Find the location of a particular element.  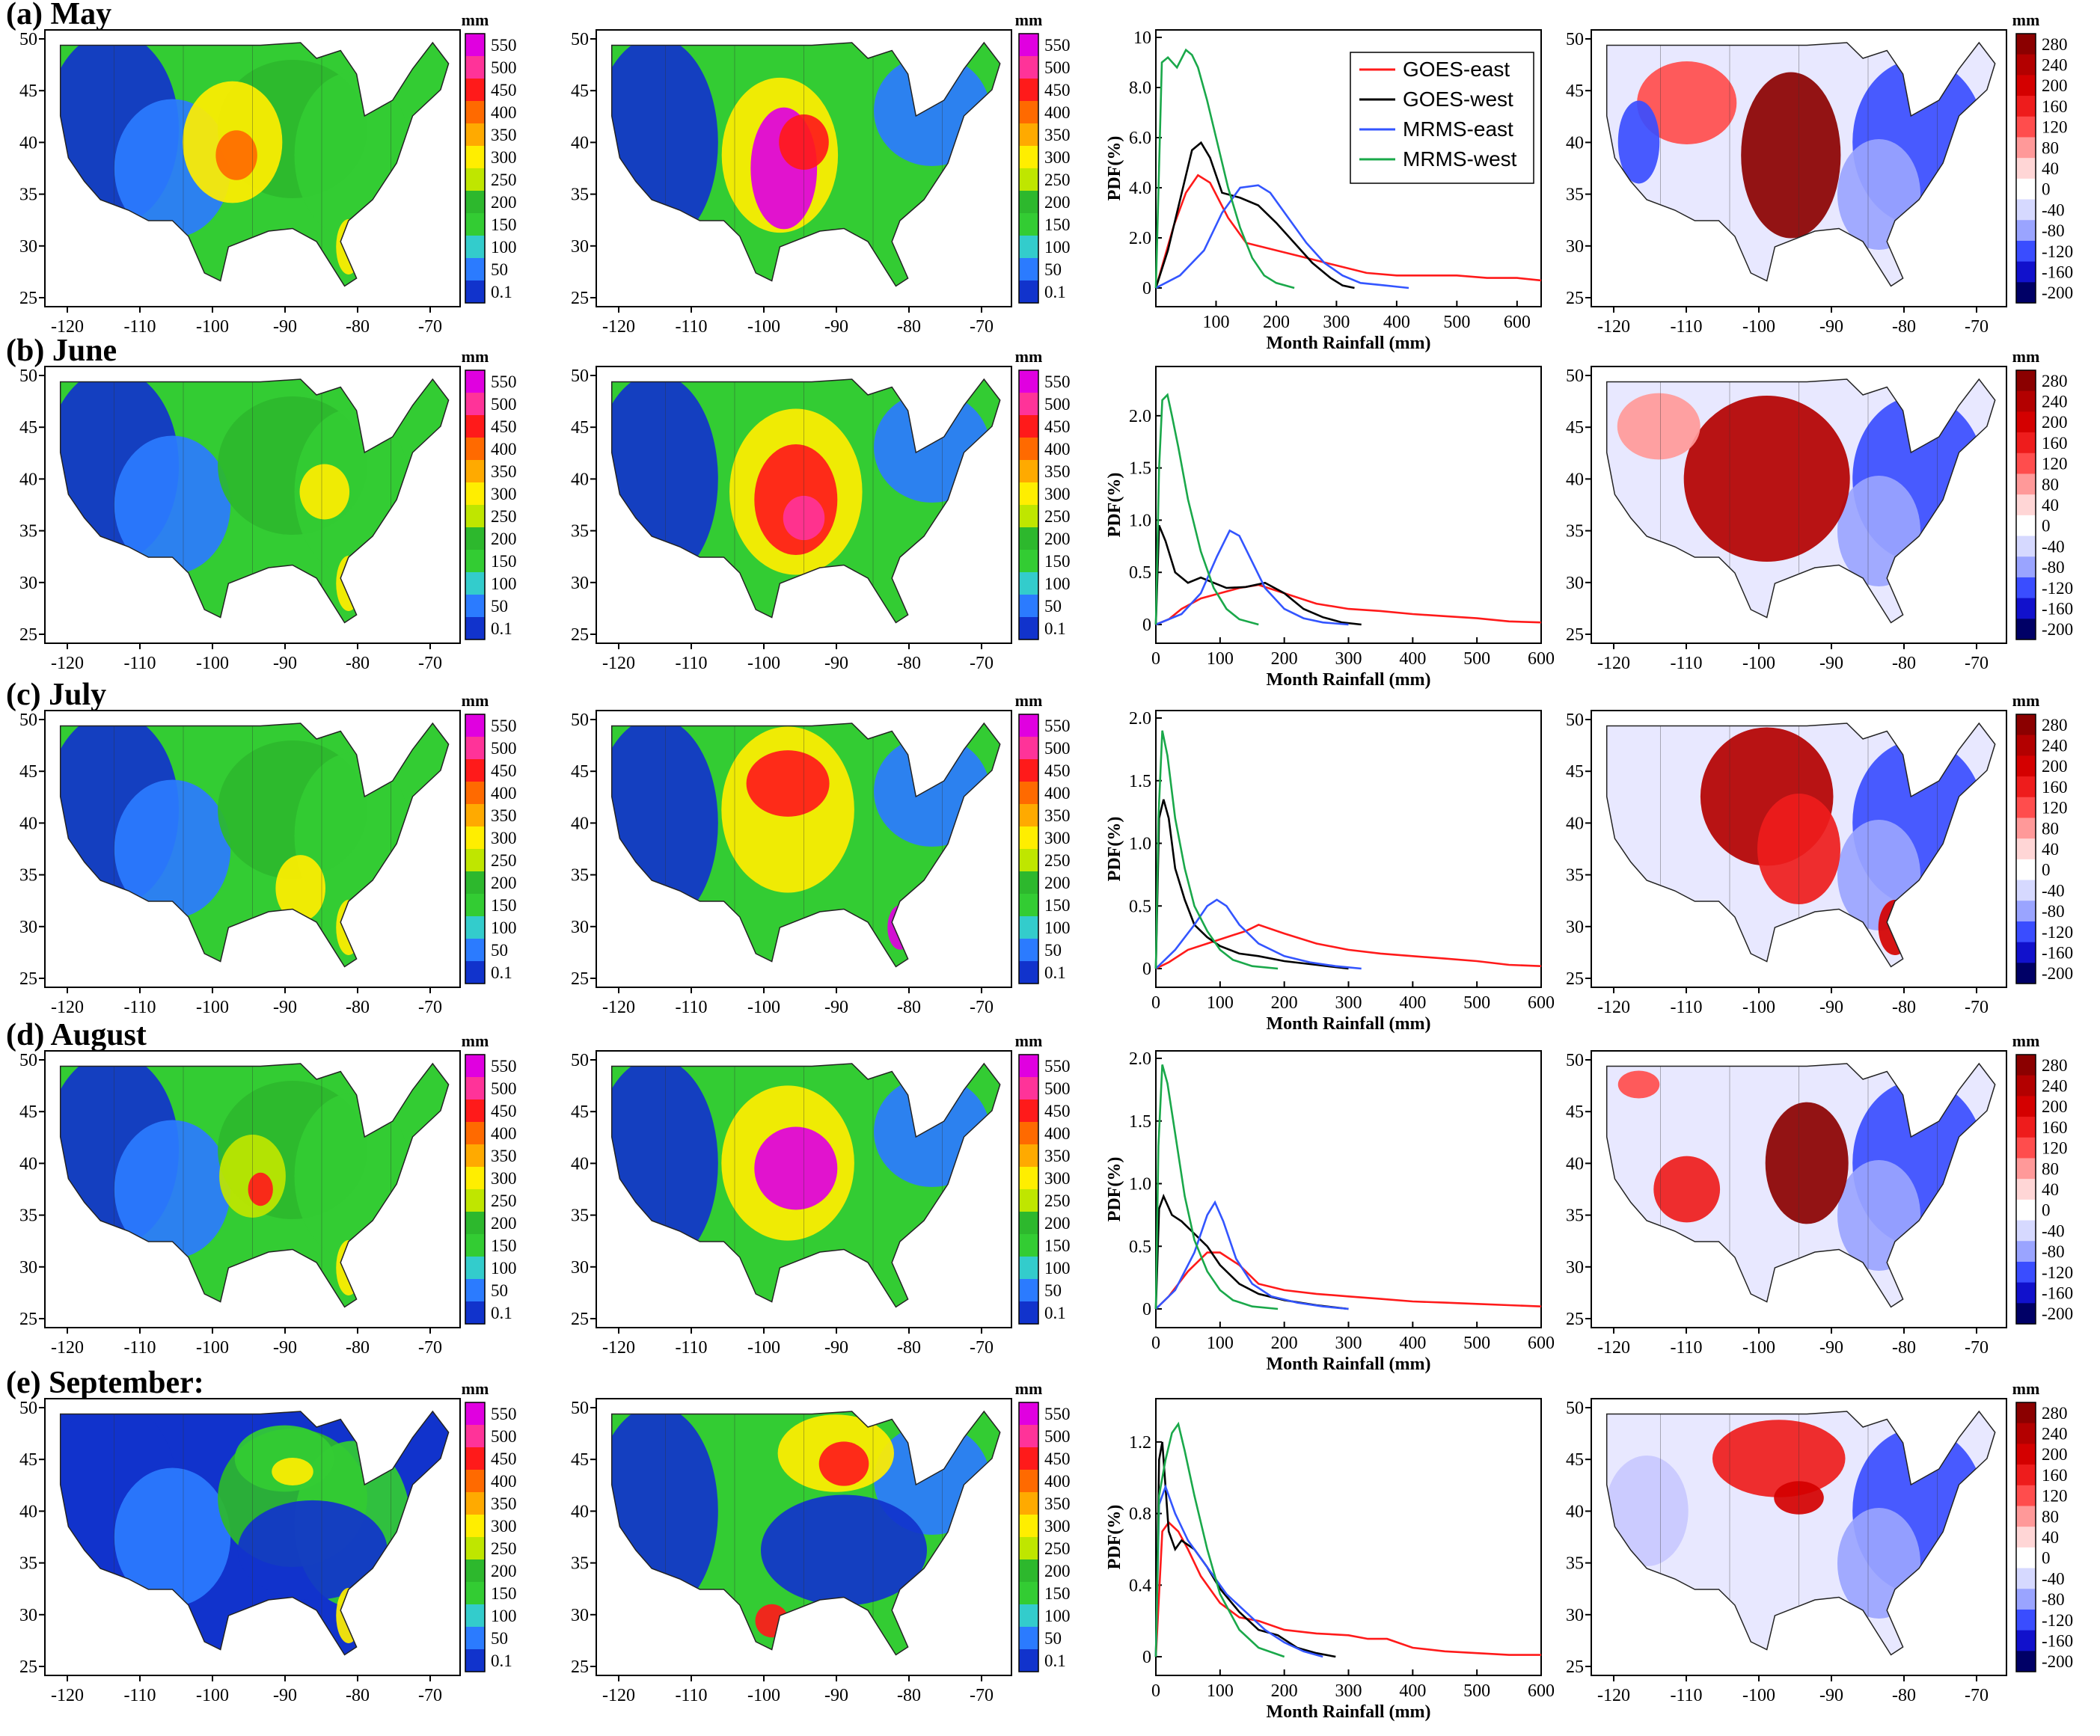

colorbar-tick-label: 200 is located at coordinates (1058, 202).